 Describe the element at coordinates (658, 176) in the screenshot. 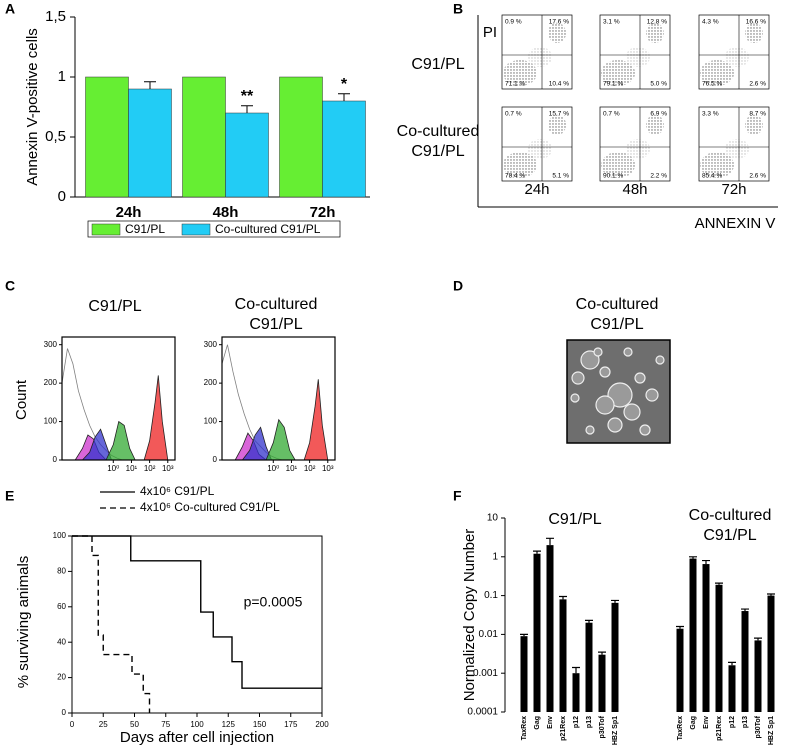

I see `quadrant-percent: 2.2 %` at that location.